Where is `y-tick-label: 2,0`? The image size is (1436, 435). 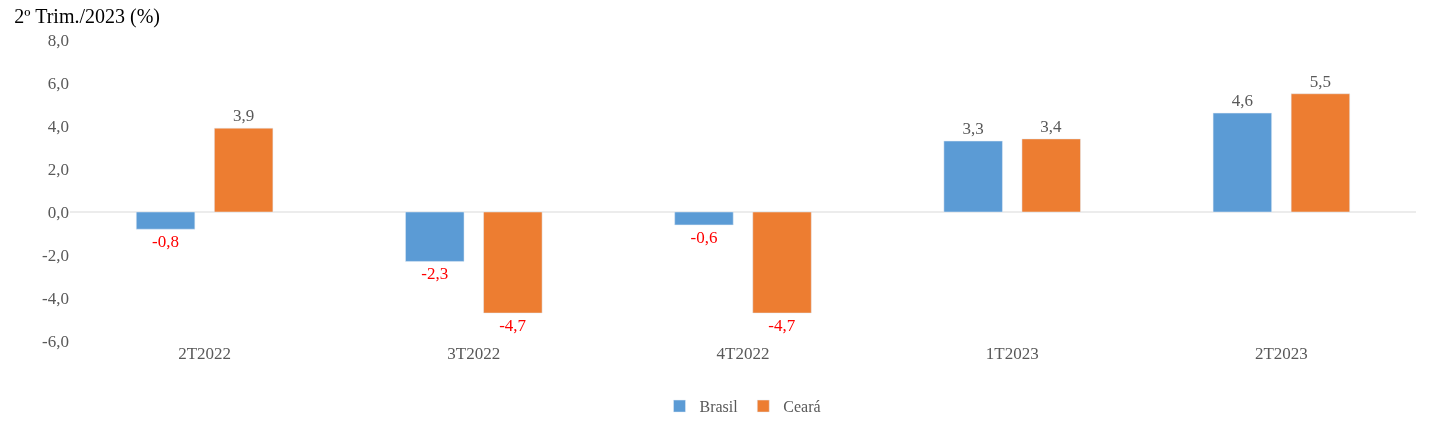 y-tick-label: 2,0 is located at coordinates (58, 169).